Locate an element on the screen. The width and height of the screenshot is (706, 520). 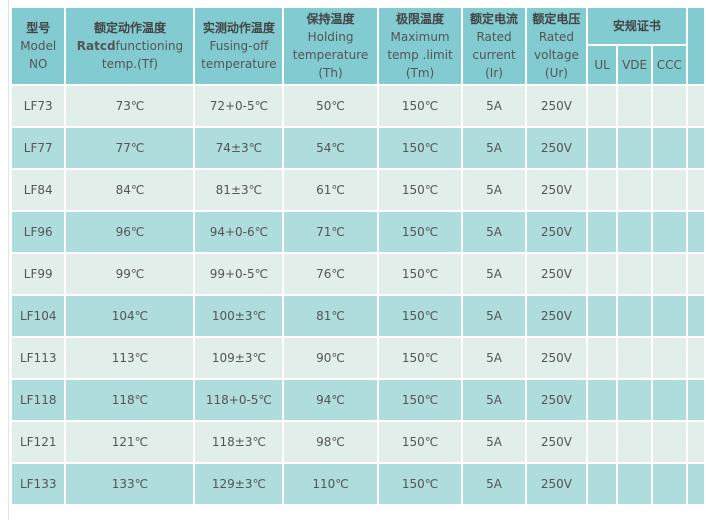
cell-holding-temp: 90℃ is located at coordinates (330, 358).